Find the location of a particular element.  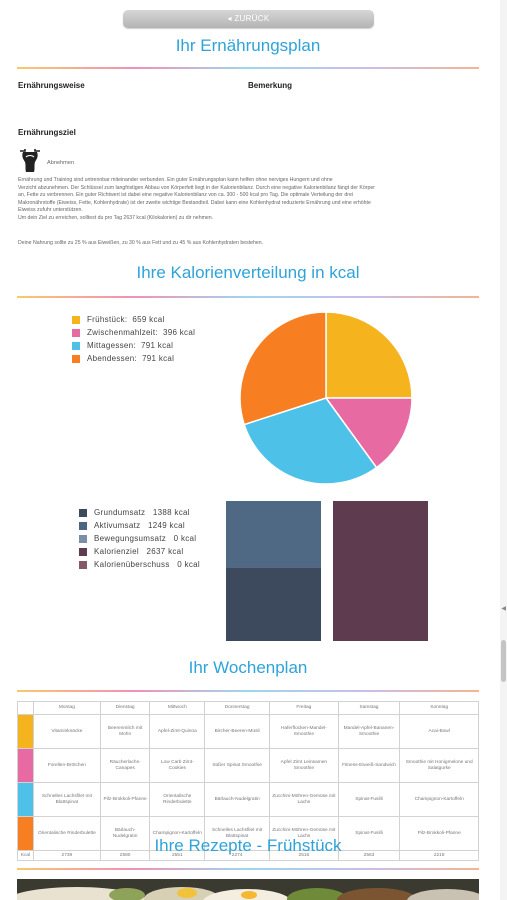

legend-item-mittagessen: Mittagessen: 791 kcal is located at coordinates (133, 345).